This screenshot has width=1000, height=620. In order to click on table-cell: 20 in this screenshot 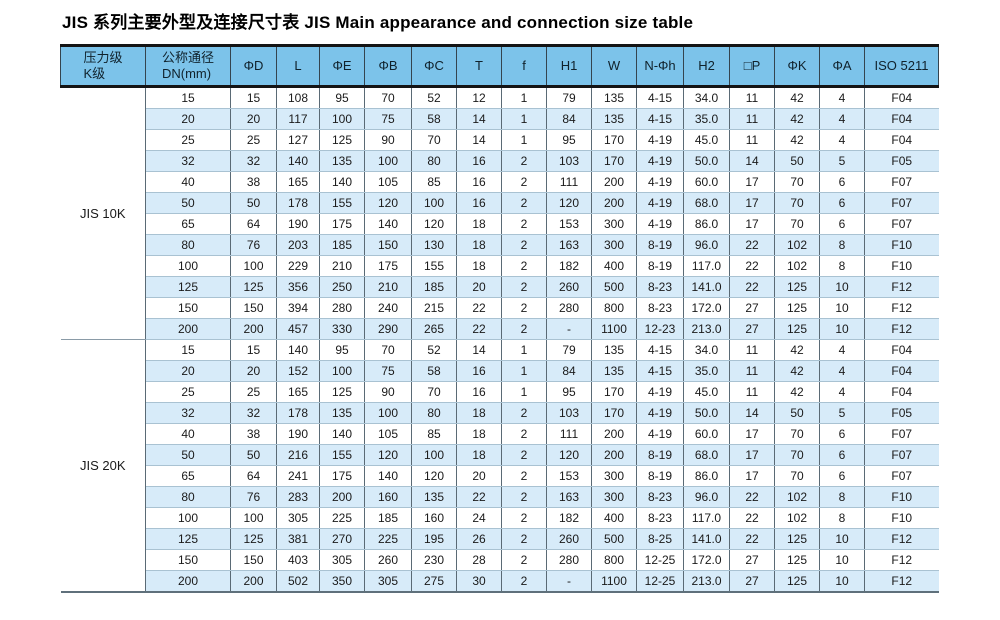, I will do `click(253, 371)`.